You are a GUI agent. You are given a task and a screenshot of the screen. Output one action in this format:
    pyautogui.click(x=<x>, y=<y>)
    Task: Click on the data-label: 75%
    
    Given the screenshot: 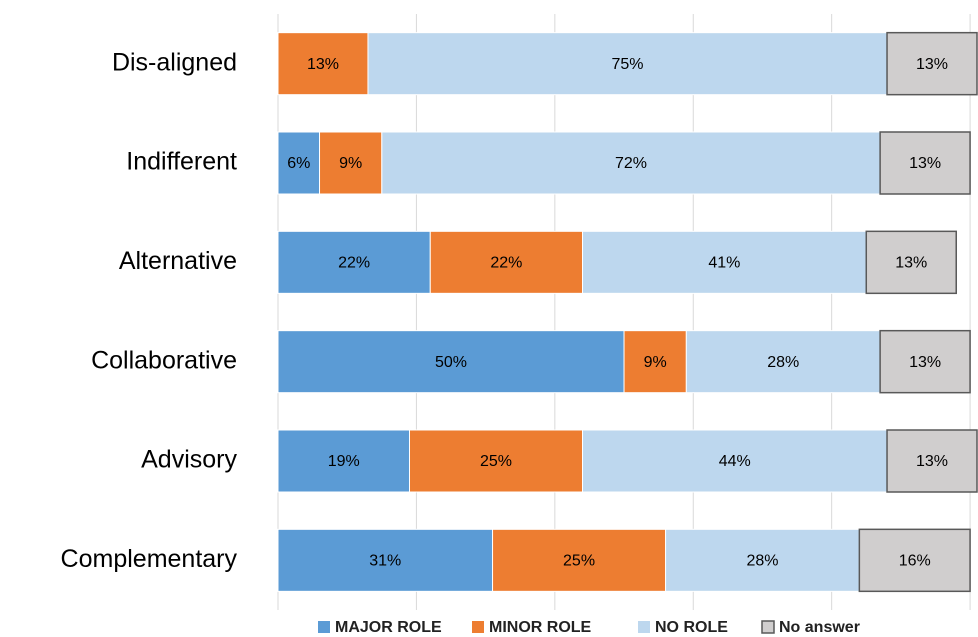 What is the action you would take?
    pyautogui.click(x=627, y=64)
    